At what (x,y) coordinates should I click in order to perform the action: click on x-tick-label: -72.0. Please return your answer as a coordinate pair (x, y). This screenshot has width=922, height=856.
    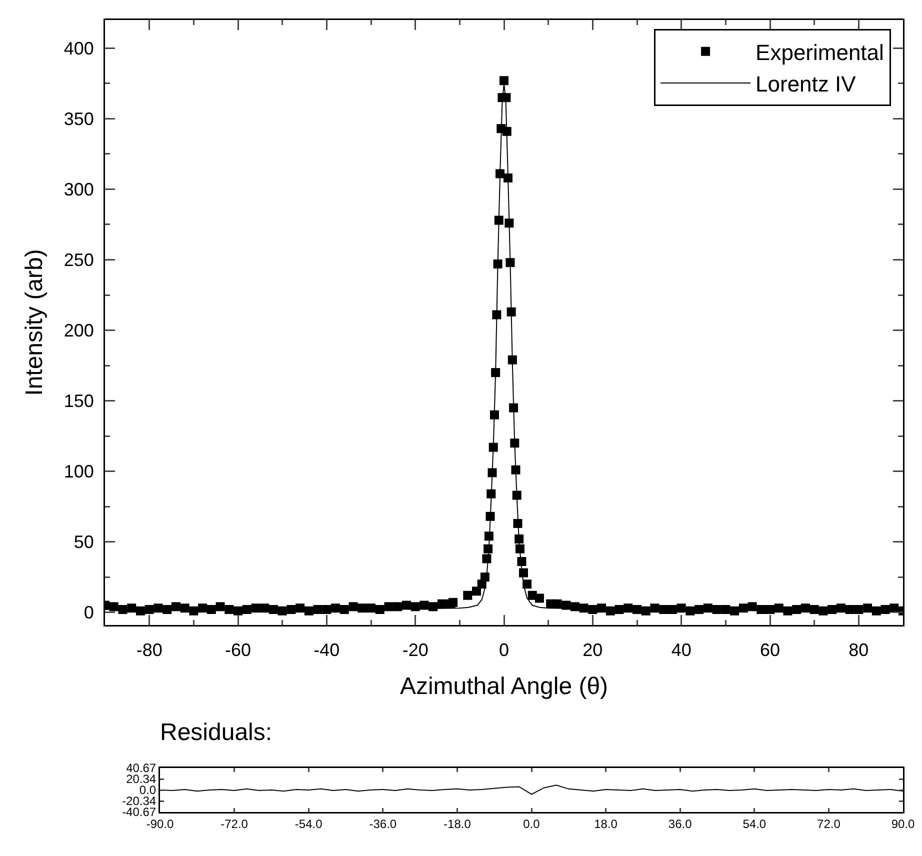
    Looking at the image, I should click on (234, 823).